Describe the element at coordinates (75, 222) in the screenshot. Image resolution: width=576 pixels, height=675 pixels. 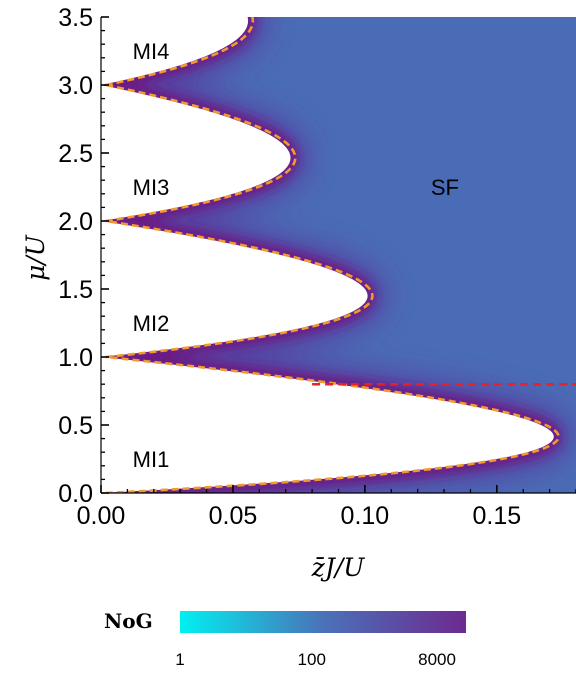
I see `y-tick-label: 2.0` at that location.